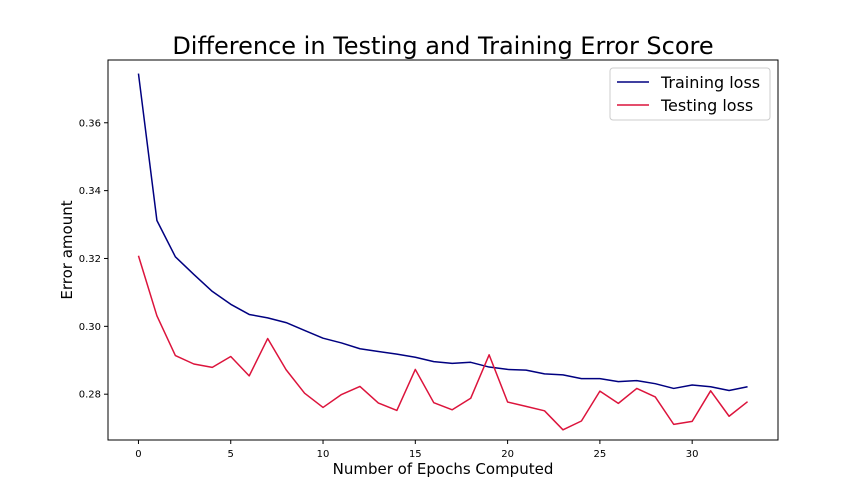 This screenshot has width=864, height=504. Describe the element at coordinates (67, 249) in the screenshot. I see `y-axis-label: Error amount` at that location.